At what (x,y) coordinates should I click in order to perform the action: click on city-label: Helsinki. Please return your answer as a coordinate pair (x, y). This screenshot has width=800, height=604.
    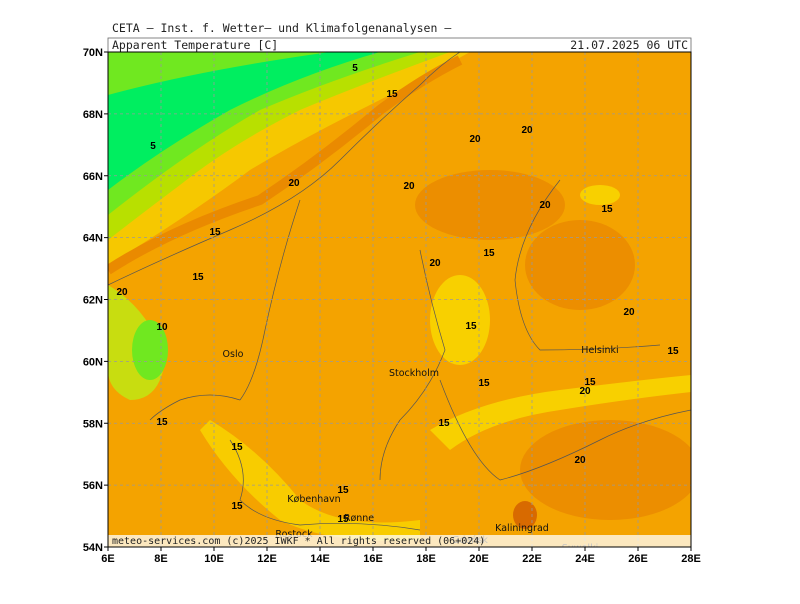
    Looking at the image, I should click on (599, 350).